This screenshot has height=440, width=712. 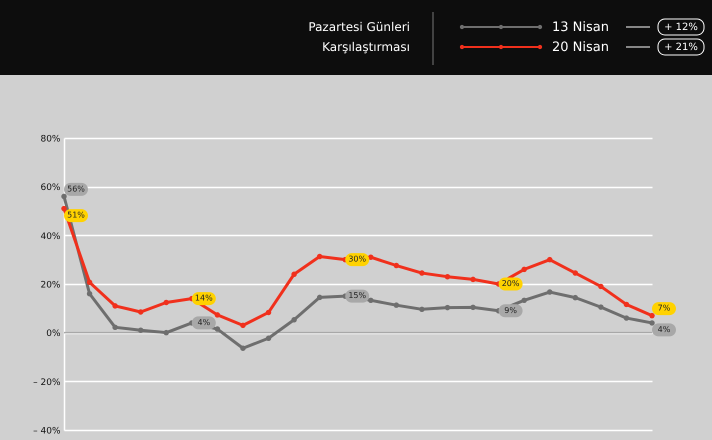 I want to click on data-label: 9%, so click(x=511, y=310).